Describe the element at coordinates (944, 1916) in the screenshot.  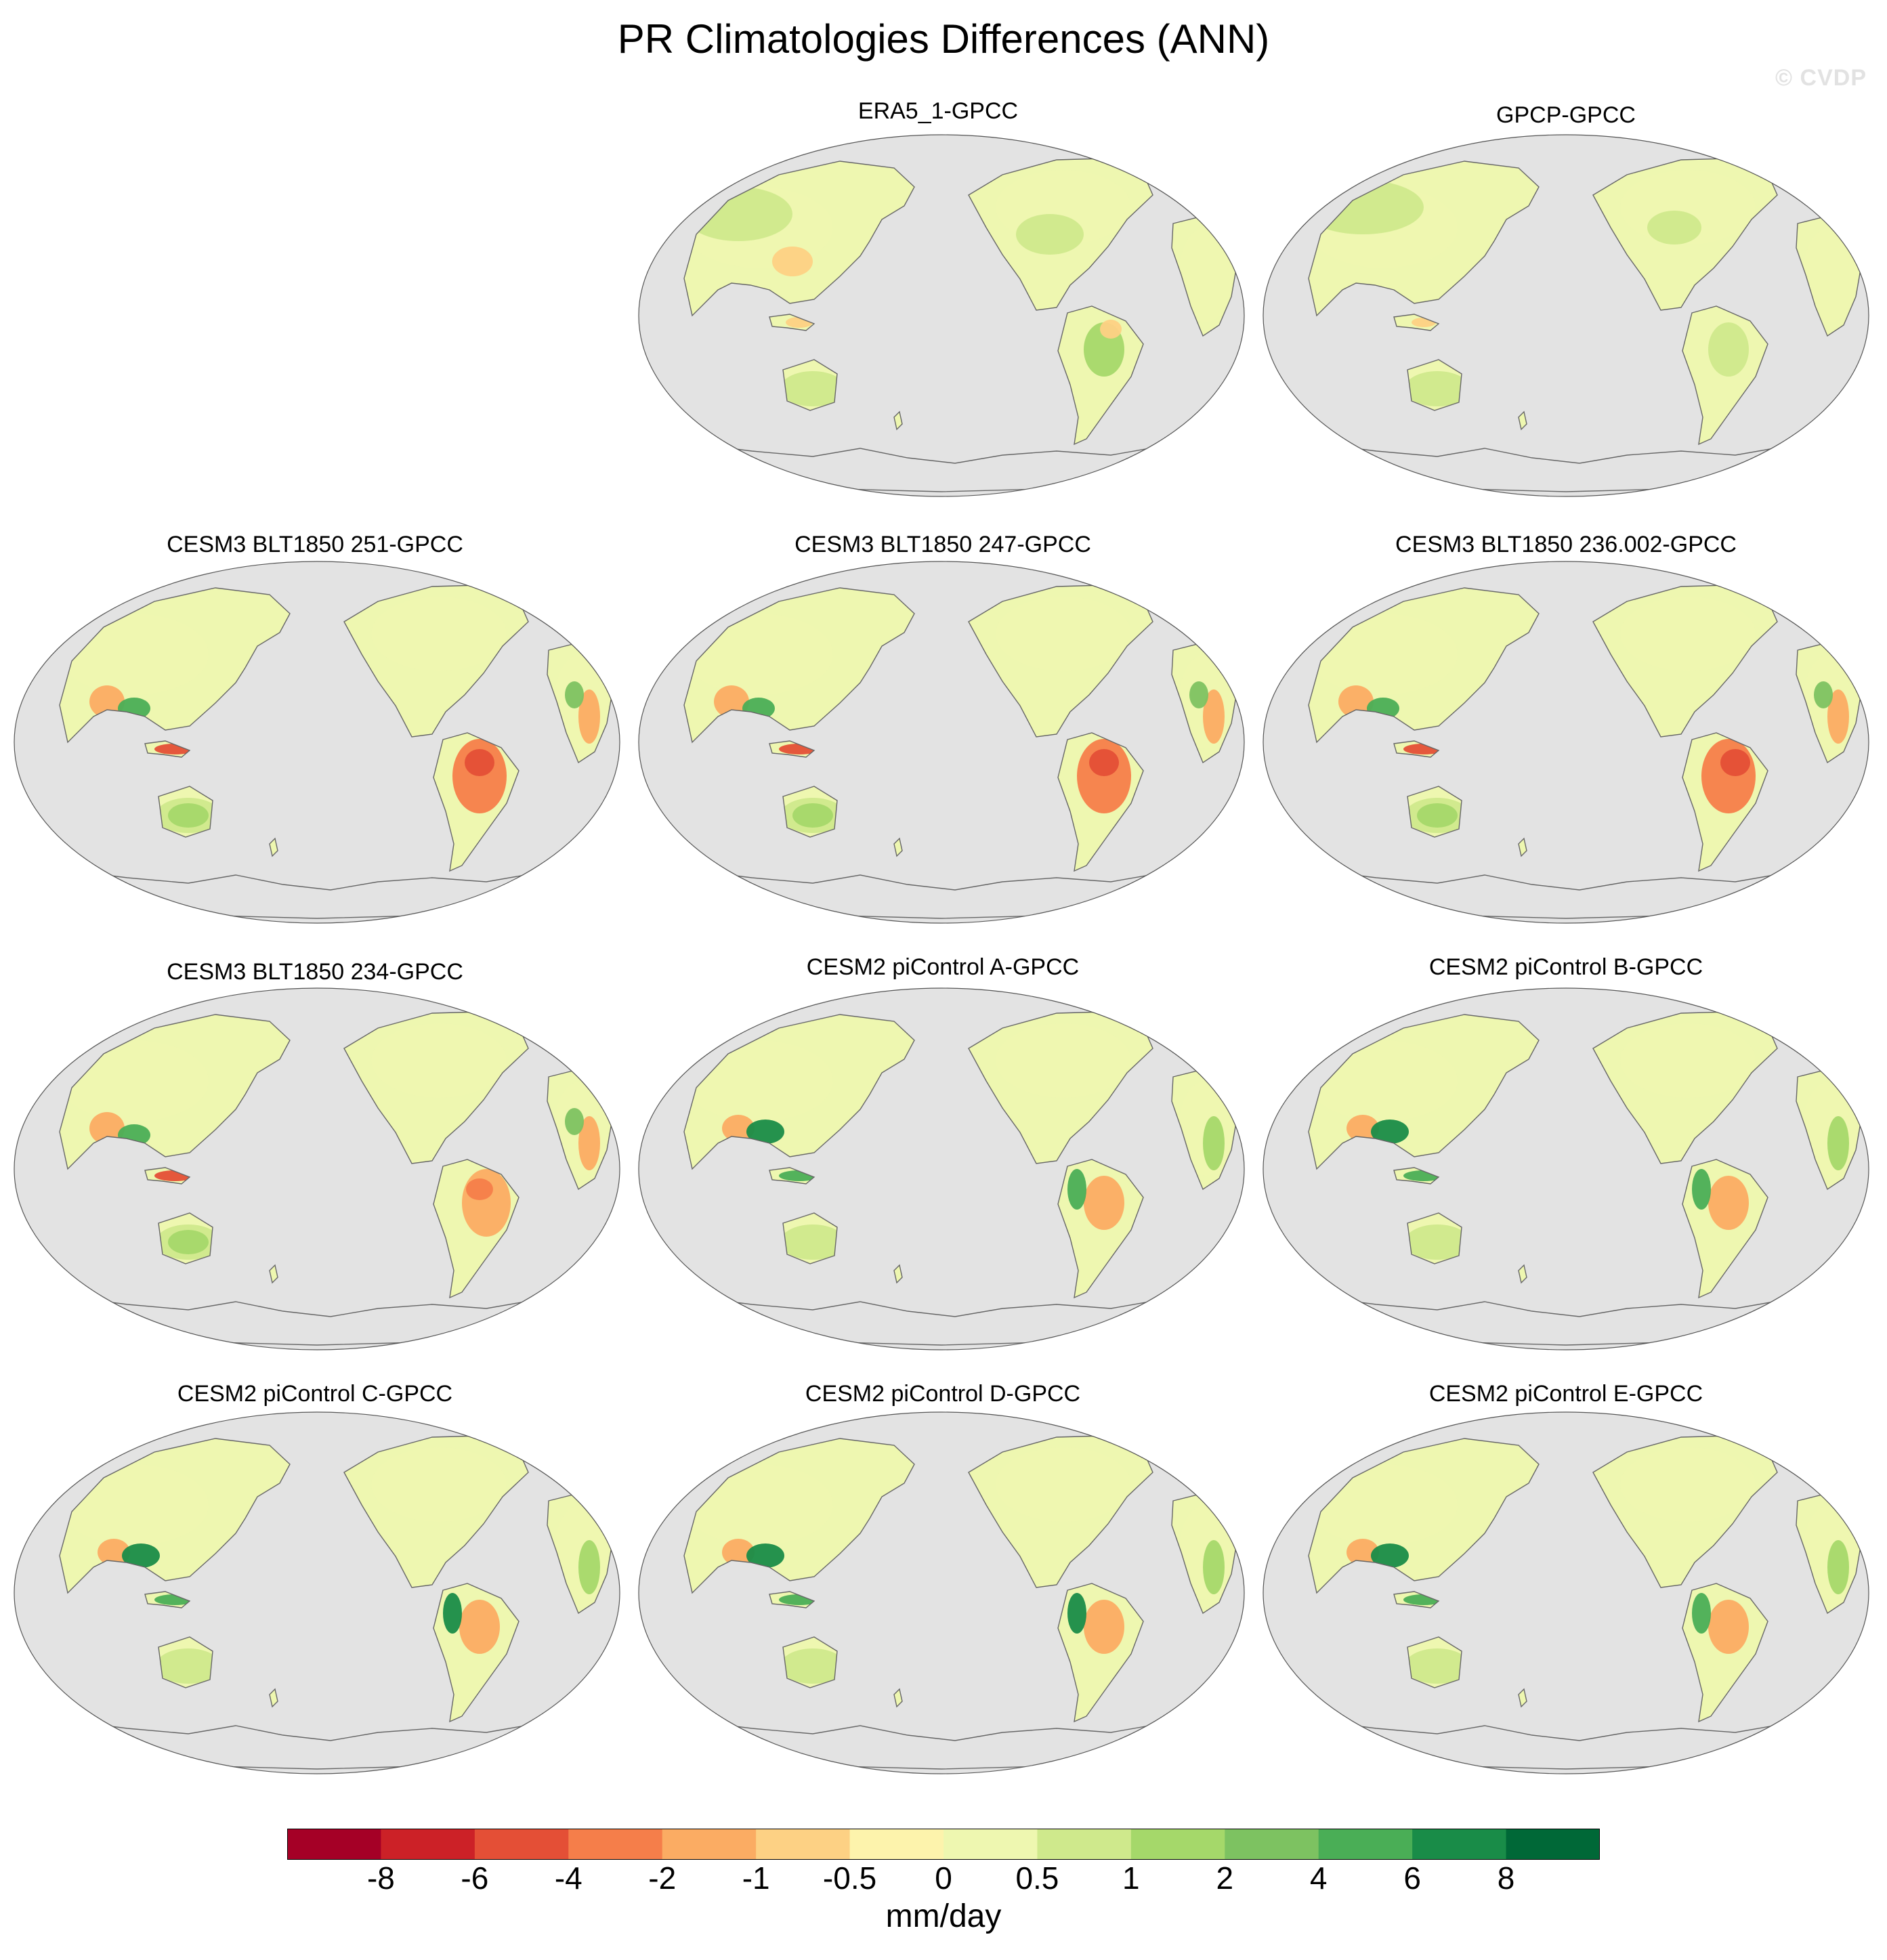
I see `colorbar-units: mm/day` at that location.